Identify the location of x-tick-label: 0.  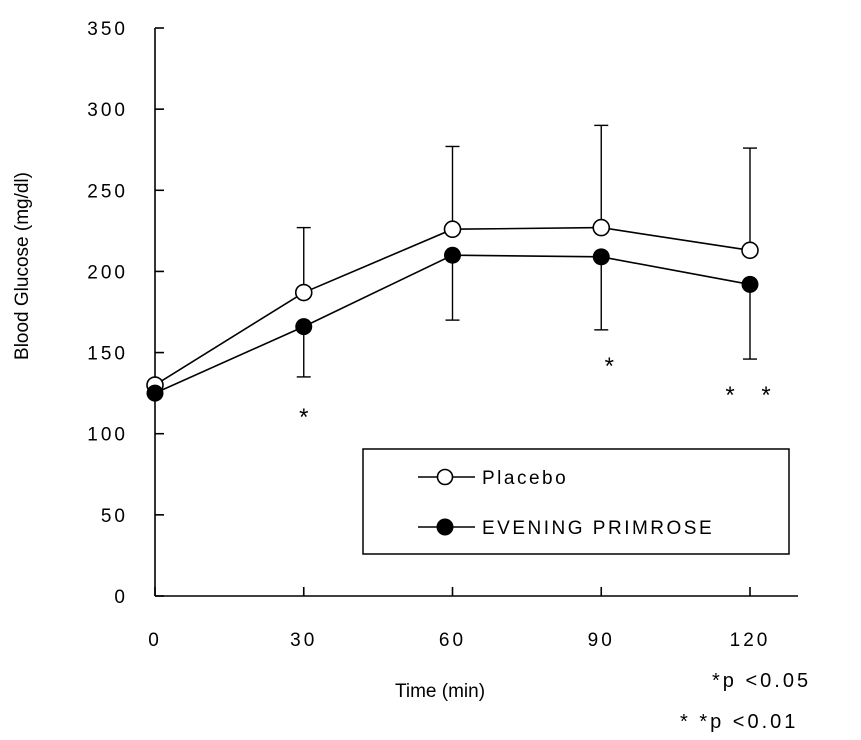
(155, 640).